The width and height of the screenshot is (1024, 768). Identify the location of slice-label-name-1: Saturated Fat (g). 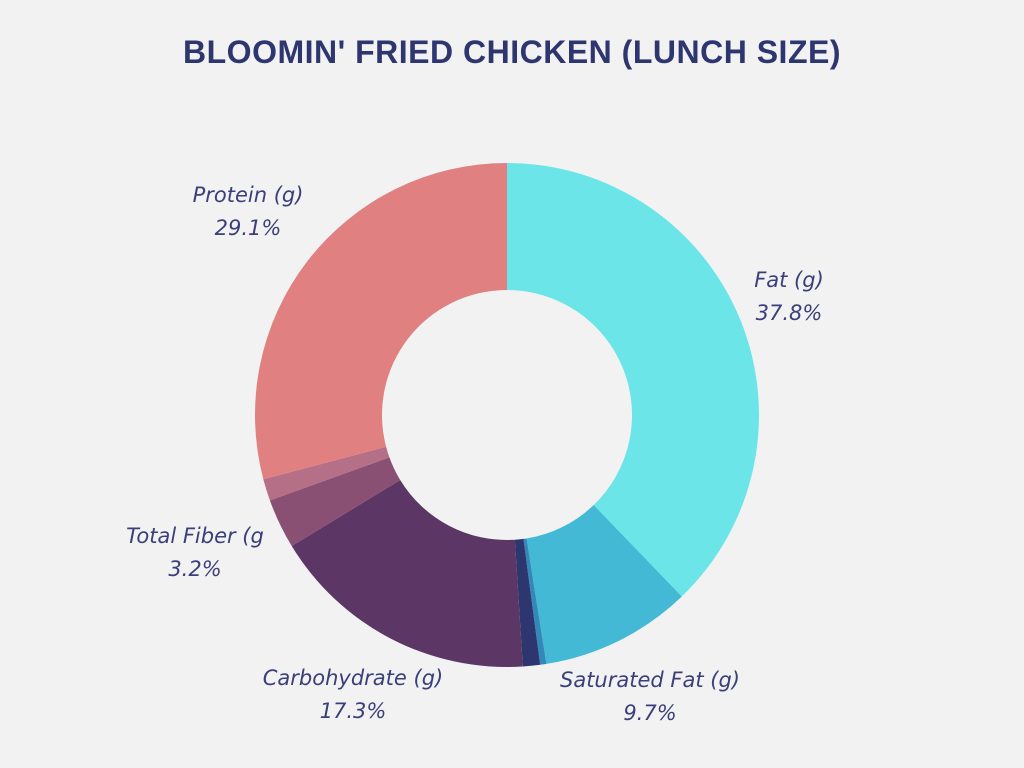
(650, 680).